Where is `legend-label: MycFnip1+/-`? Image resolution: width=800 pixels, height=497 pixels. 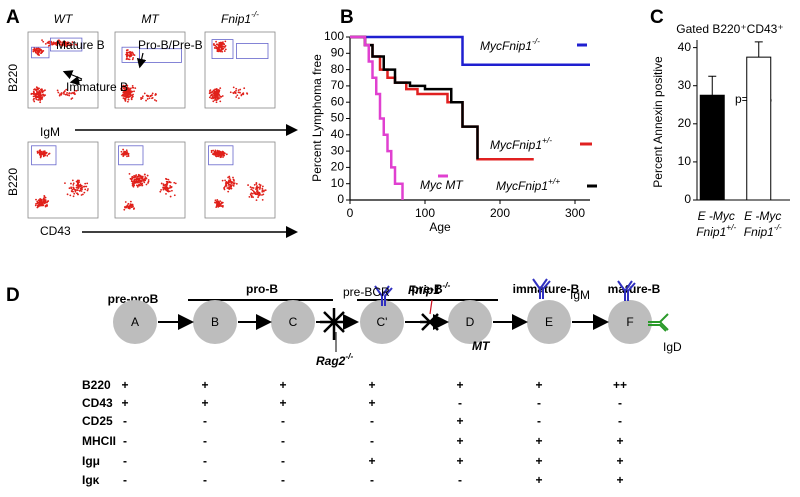 legend-label: MycFnip1+/- is located at coordinates (521, 143).